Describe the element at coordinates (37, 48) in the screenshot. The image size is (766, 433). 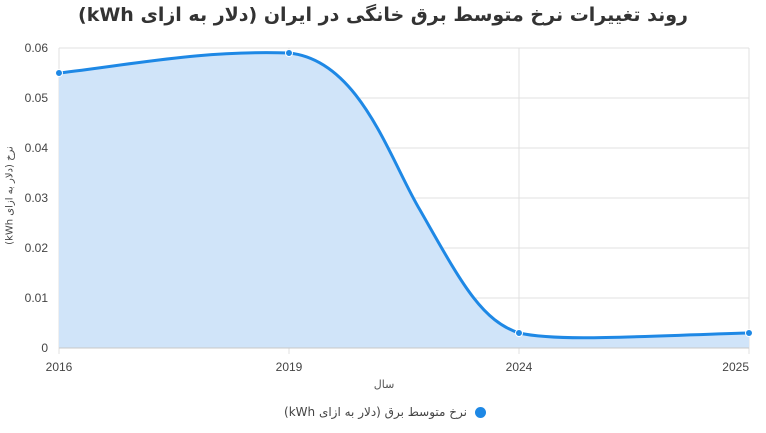
I see `svg-text: 0.06` at that location.